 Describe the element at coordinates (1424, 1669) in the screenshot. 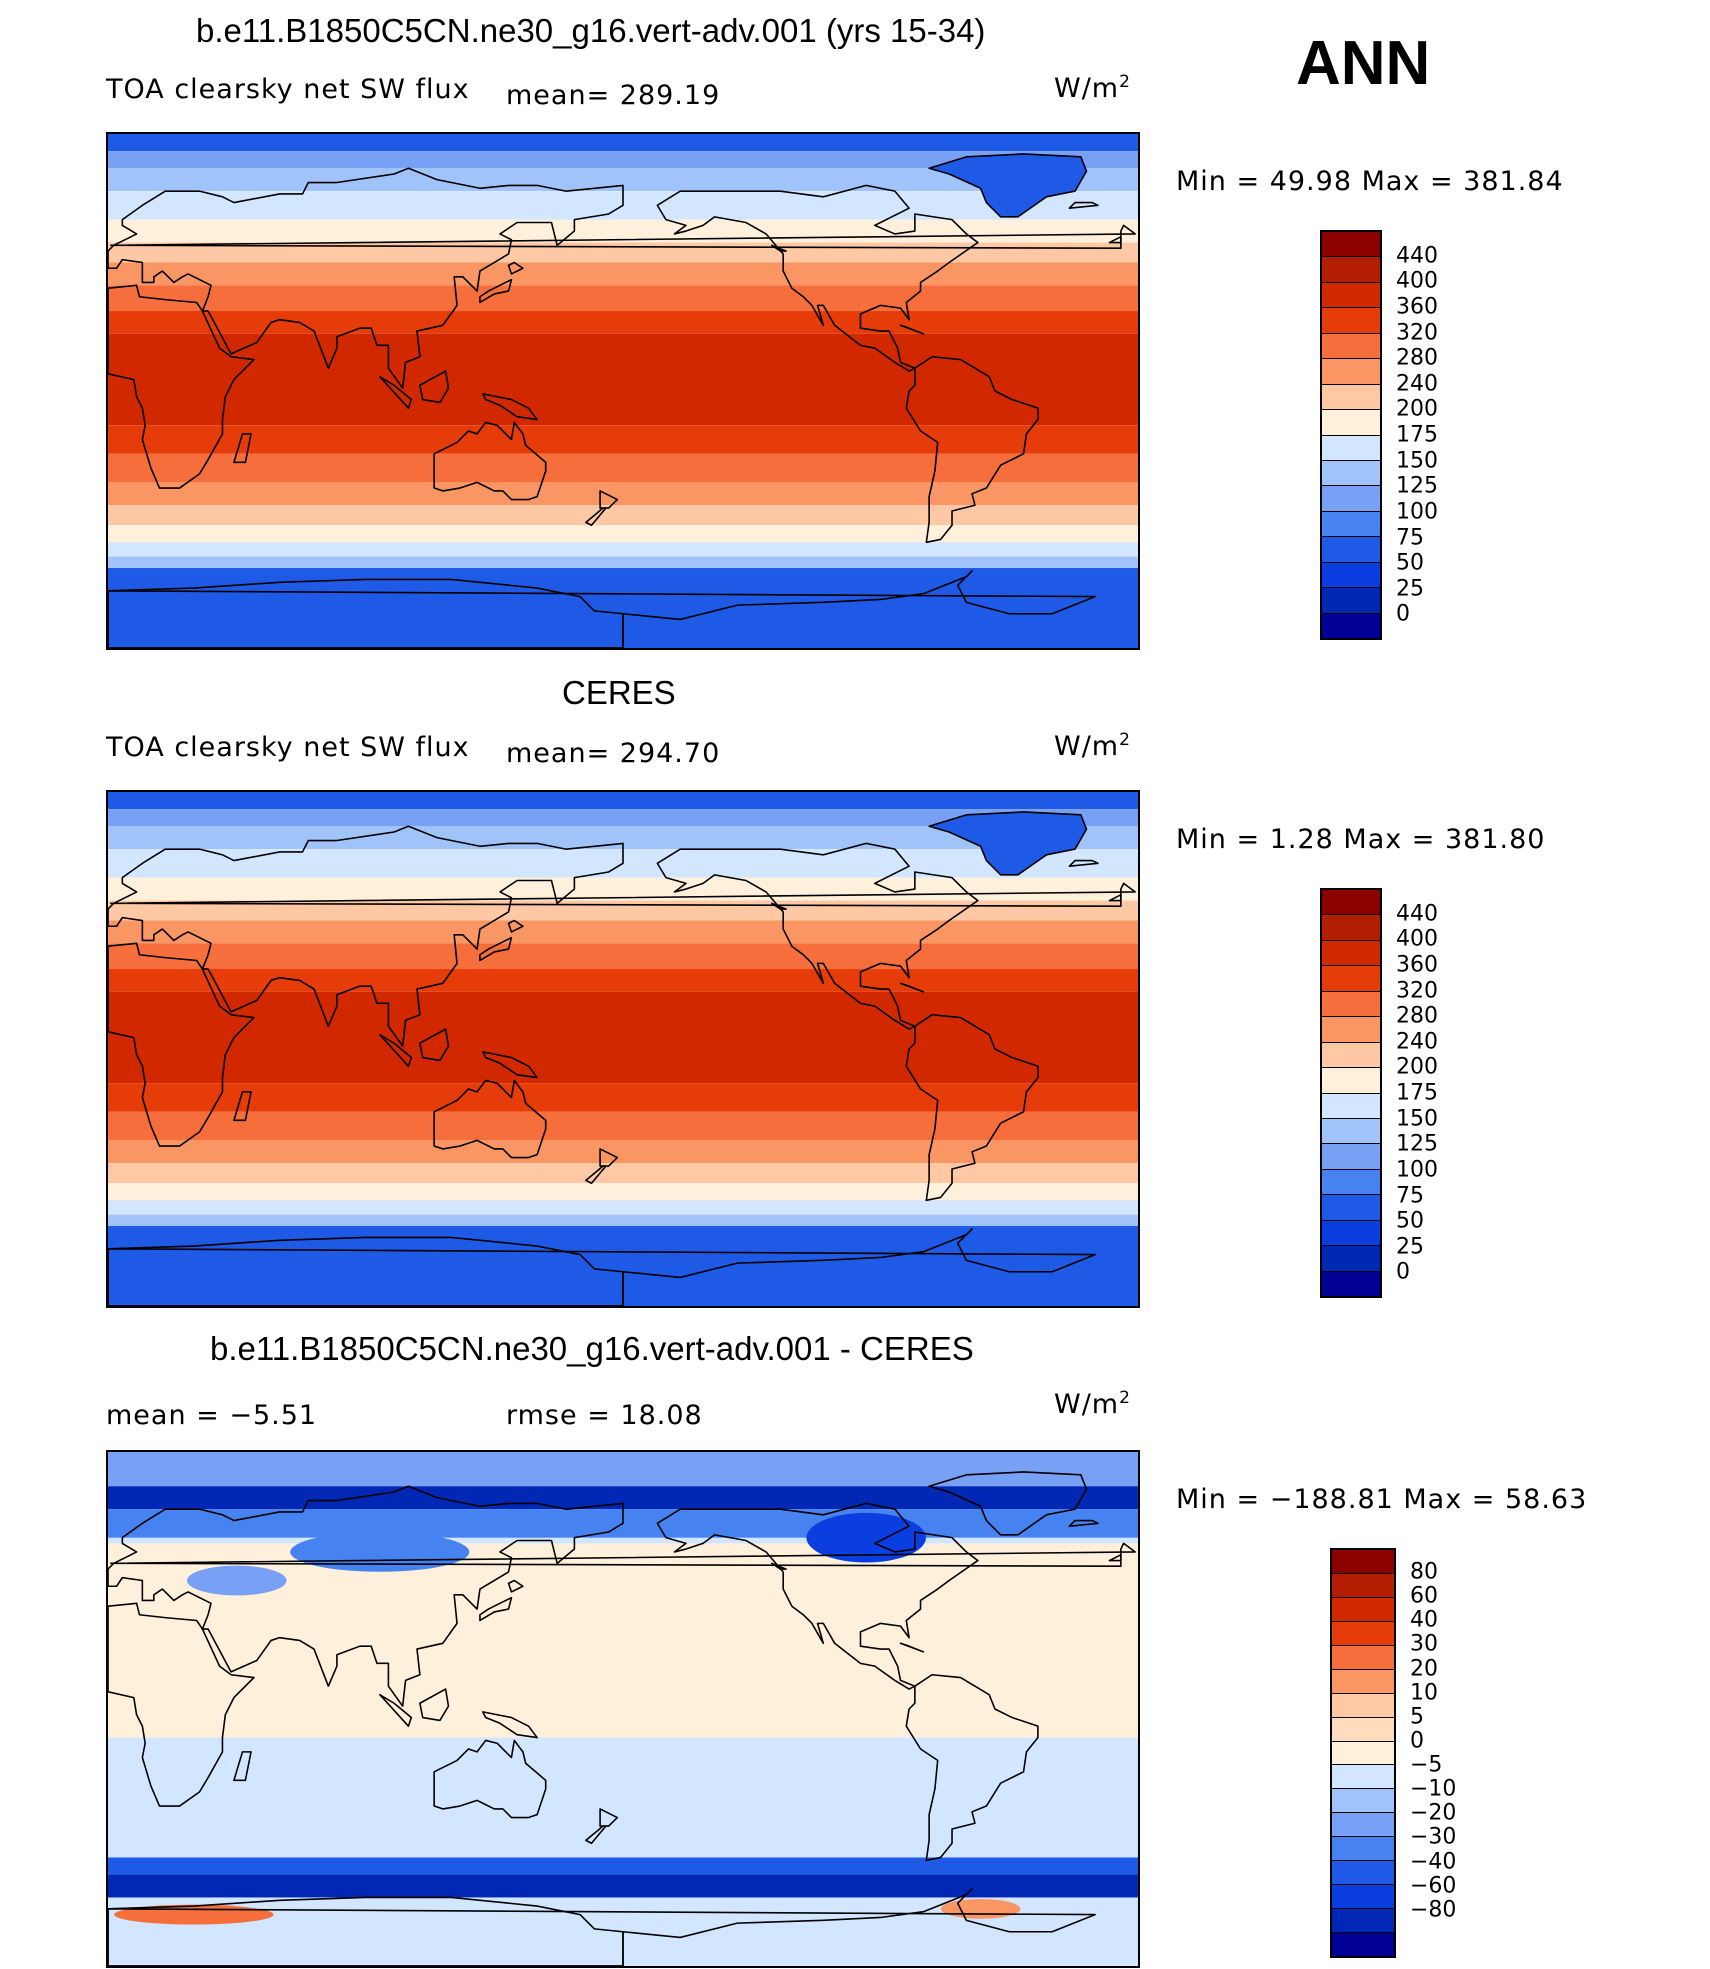

I see `colorbar-tick-label: 20` at that location.